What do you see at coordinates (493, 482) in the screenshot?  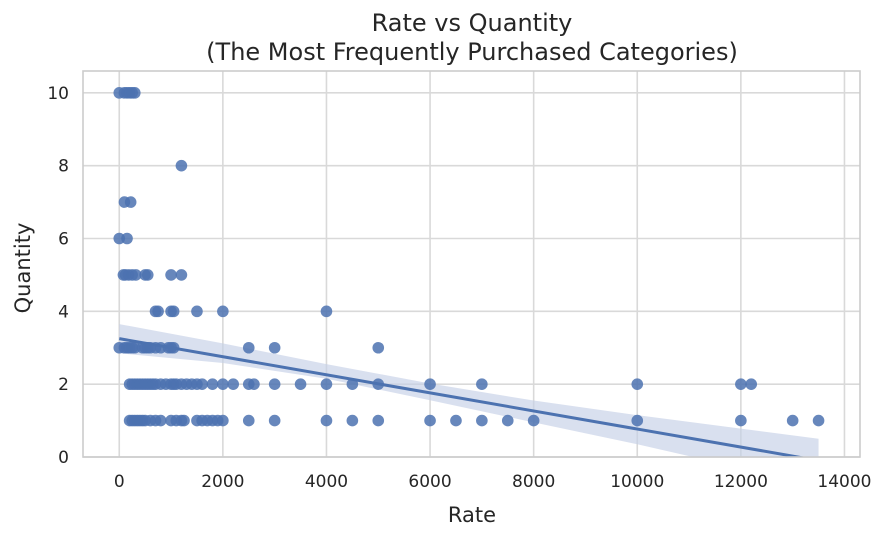 I see `x-axis-ticks: 0 2000 4000 6000 8000 10000 12000 14000` at bounding box center [493, 482].